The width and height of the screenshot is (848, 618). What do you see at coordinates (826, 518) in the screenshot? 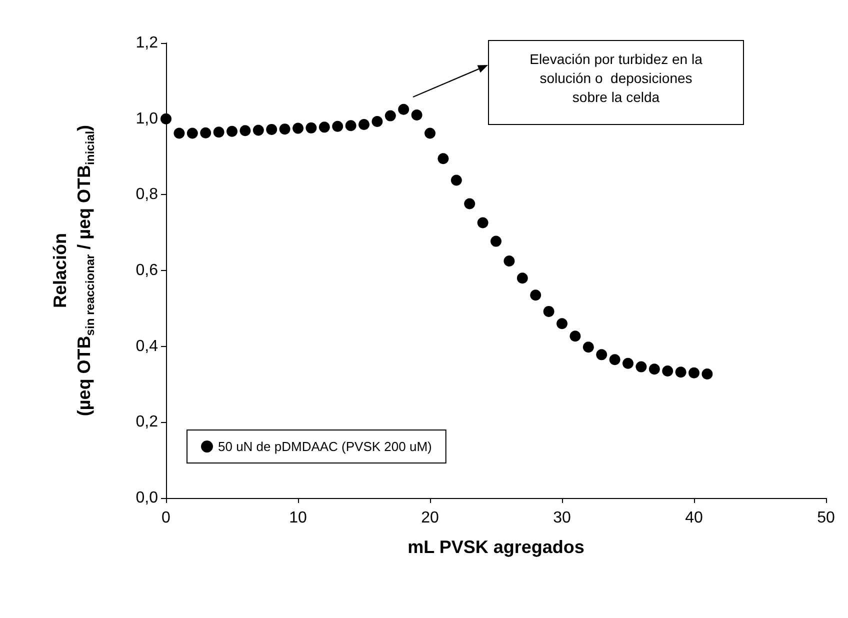
I see `x-tick-label: 50` at bounding box center [826, 518].